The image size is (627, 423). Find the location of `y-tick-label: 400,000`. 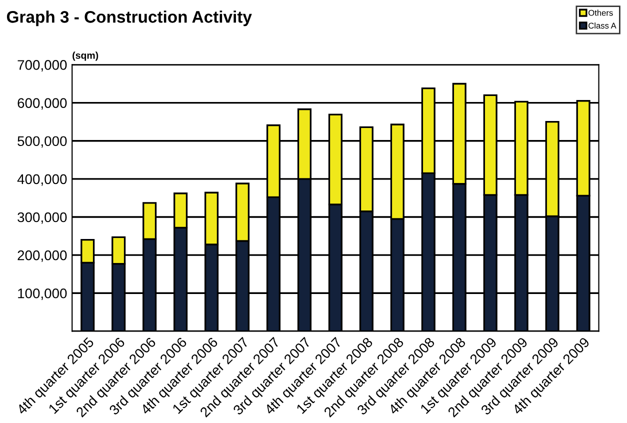

y-tick-label: 400,000 is located at coordinates (42, 180).